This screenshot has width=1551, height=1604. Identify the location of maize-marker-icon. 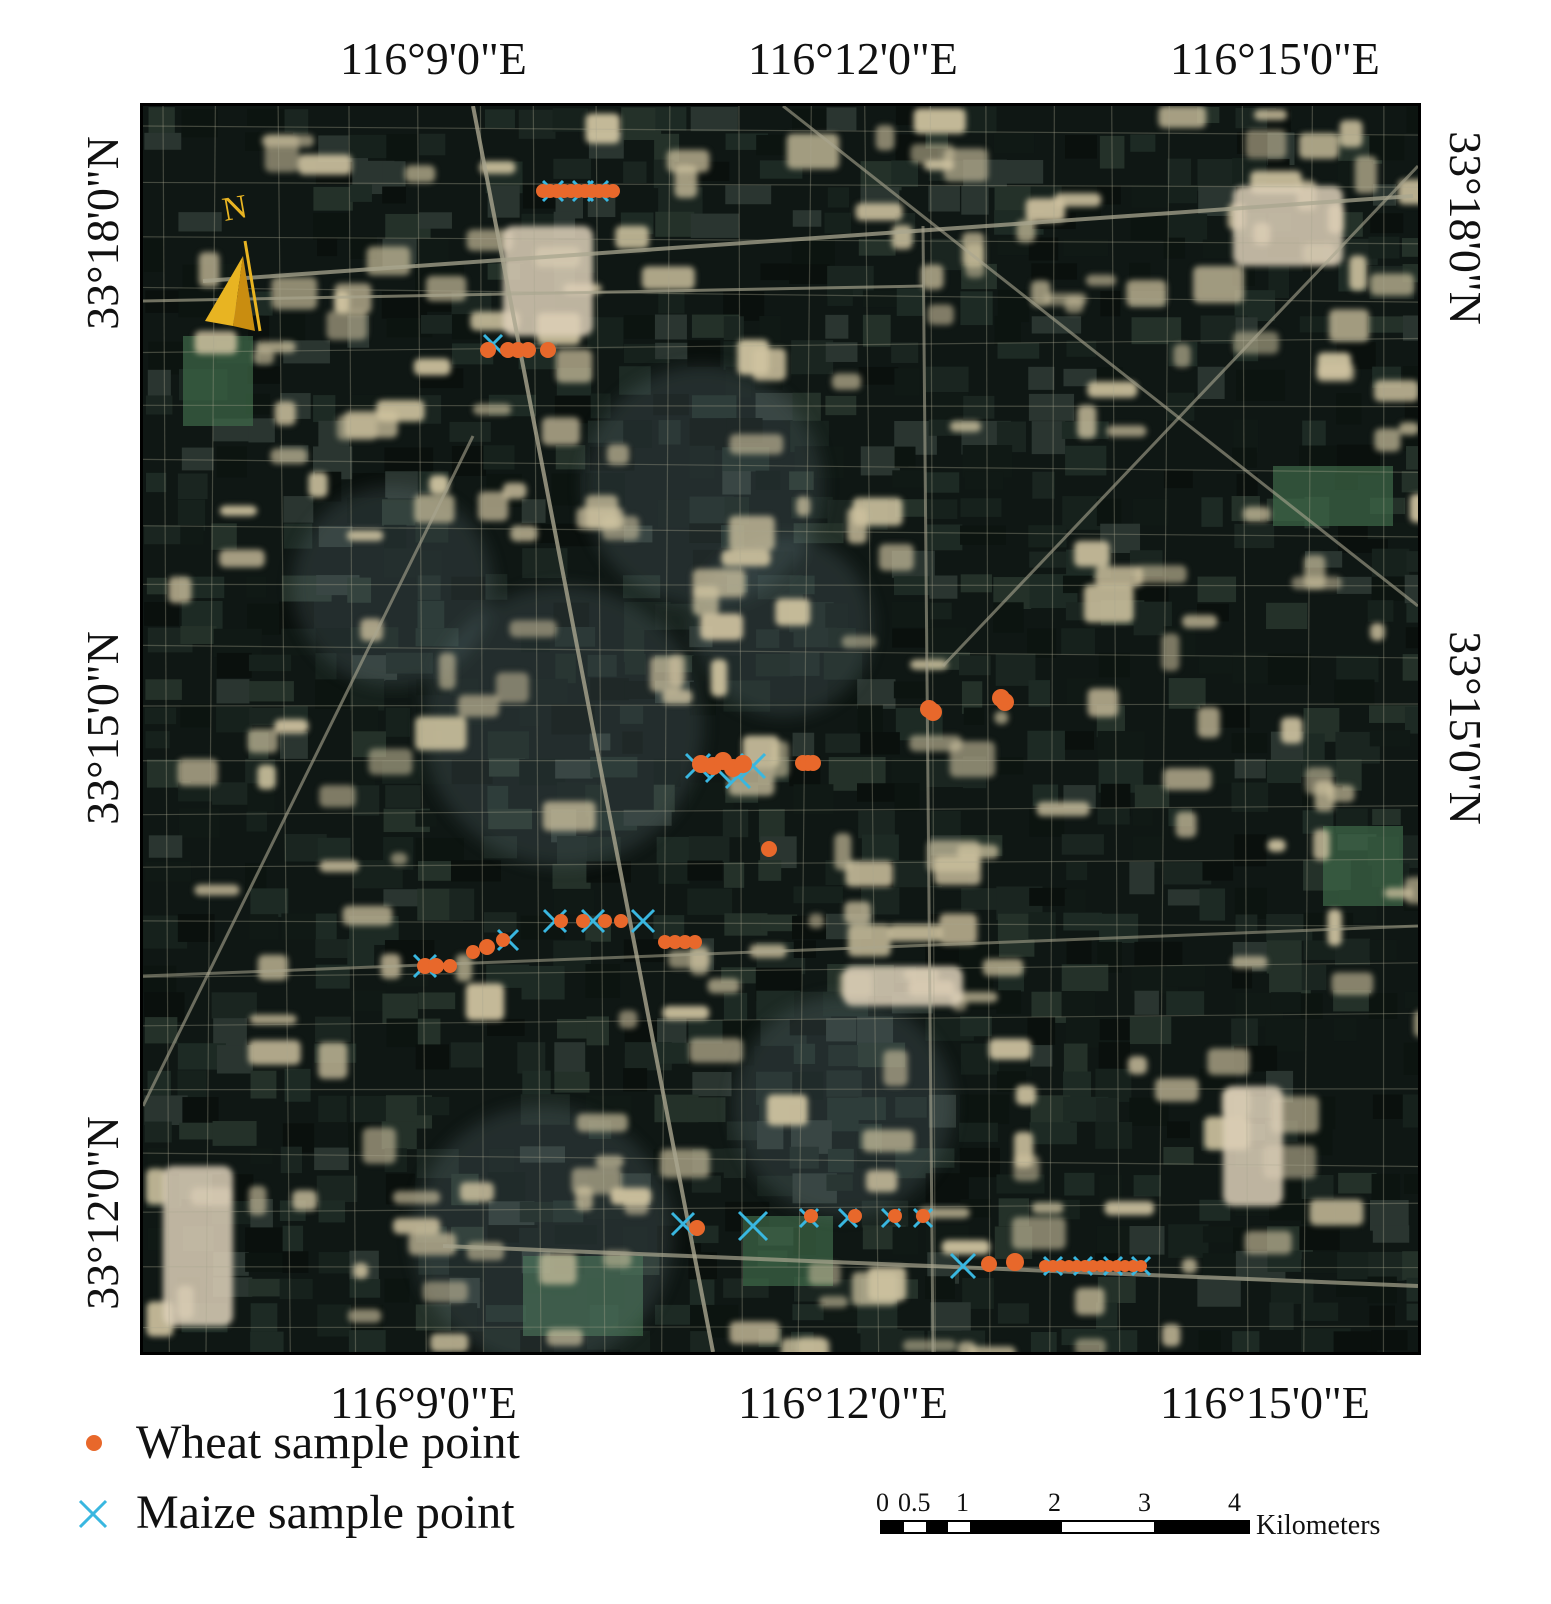
(93, 1514).